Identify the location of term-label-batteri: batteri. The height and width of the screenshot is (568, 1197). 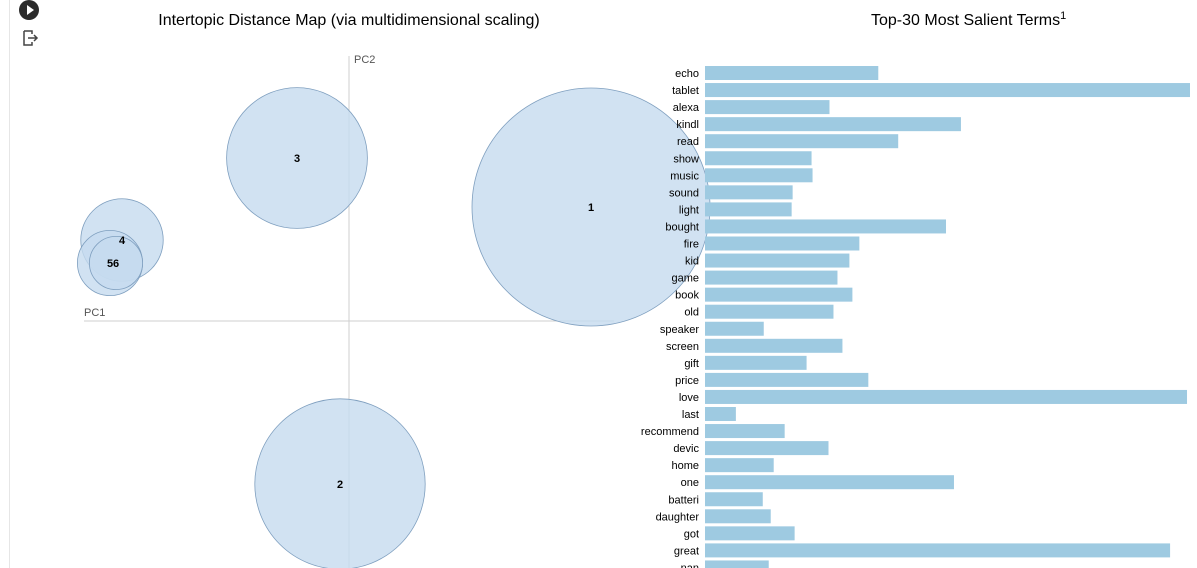
(683, 500).